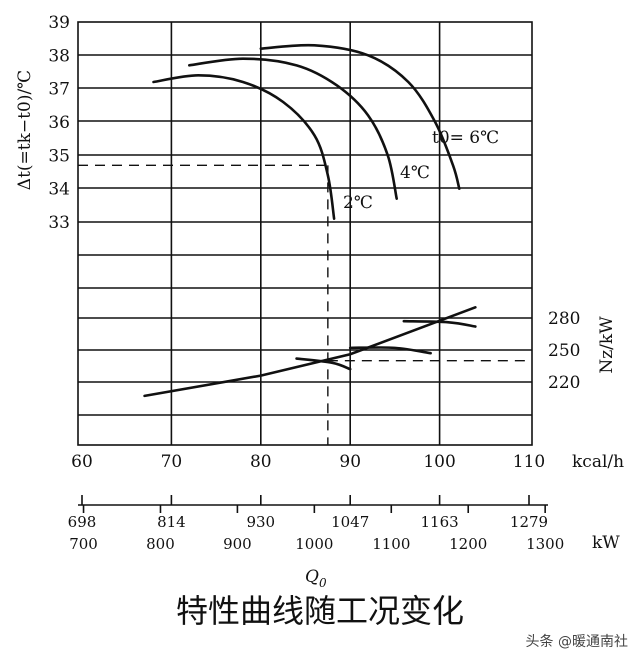 This screenshot has width=640, height=659. Describe the element at coordinates (607, 345) in the screenshot. I see `y-axis-right-title: Nz/kW` at that location.